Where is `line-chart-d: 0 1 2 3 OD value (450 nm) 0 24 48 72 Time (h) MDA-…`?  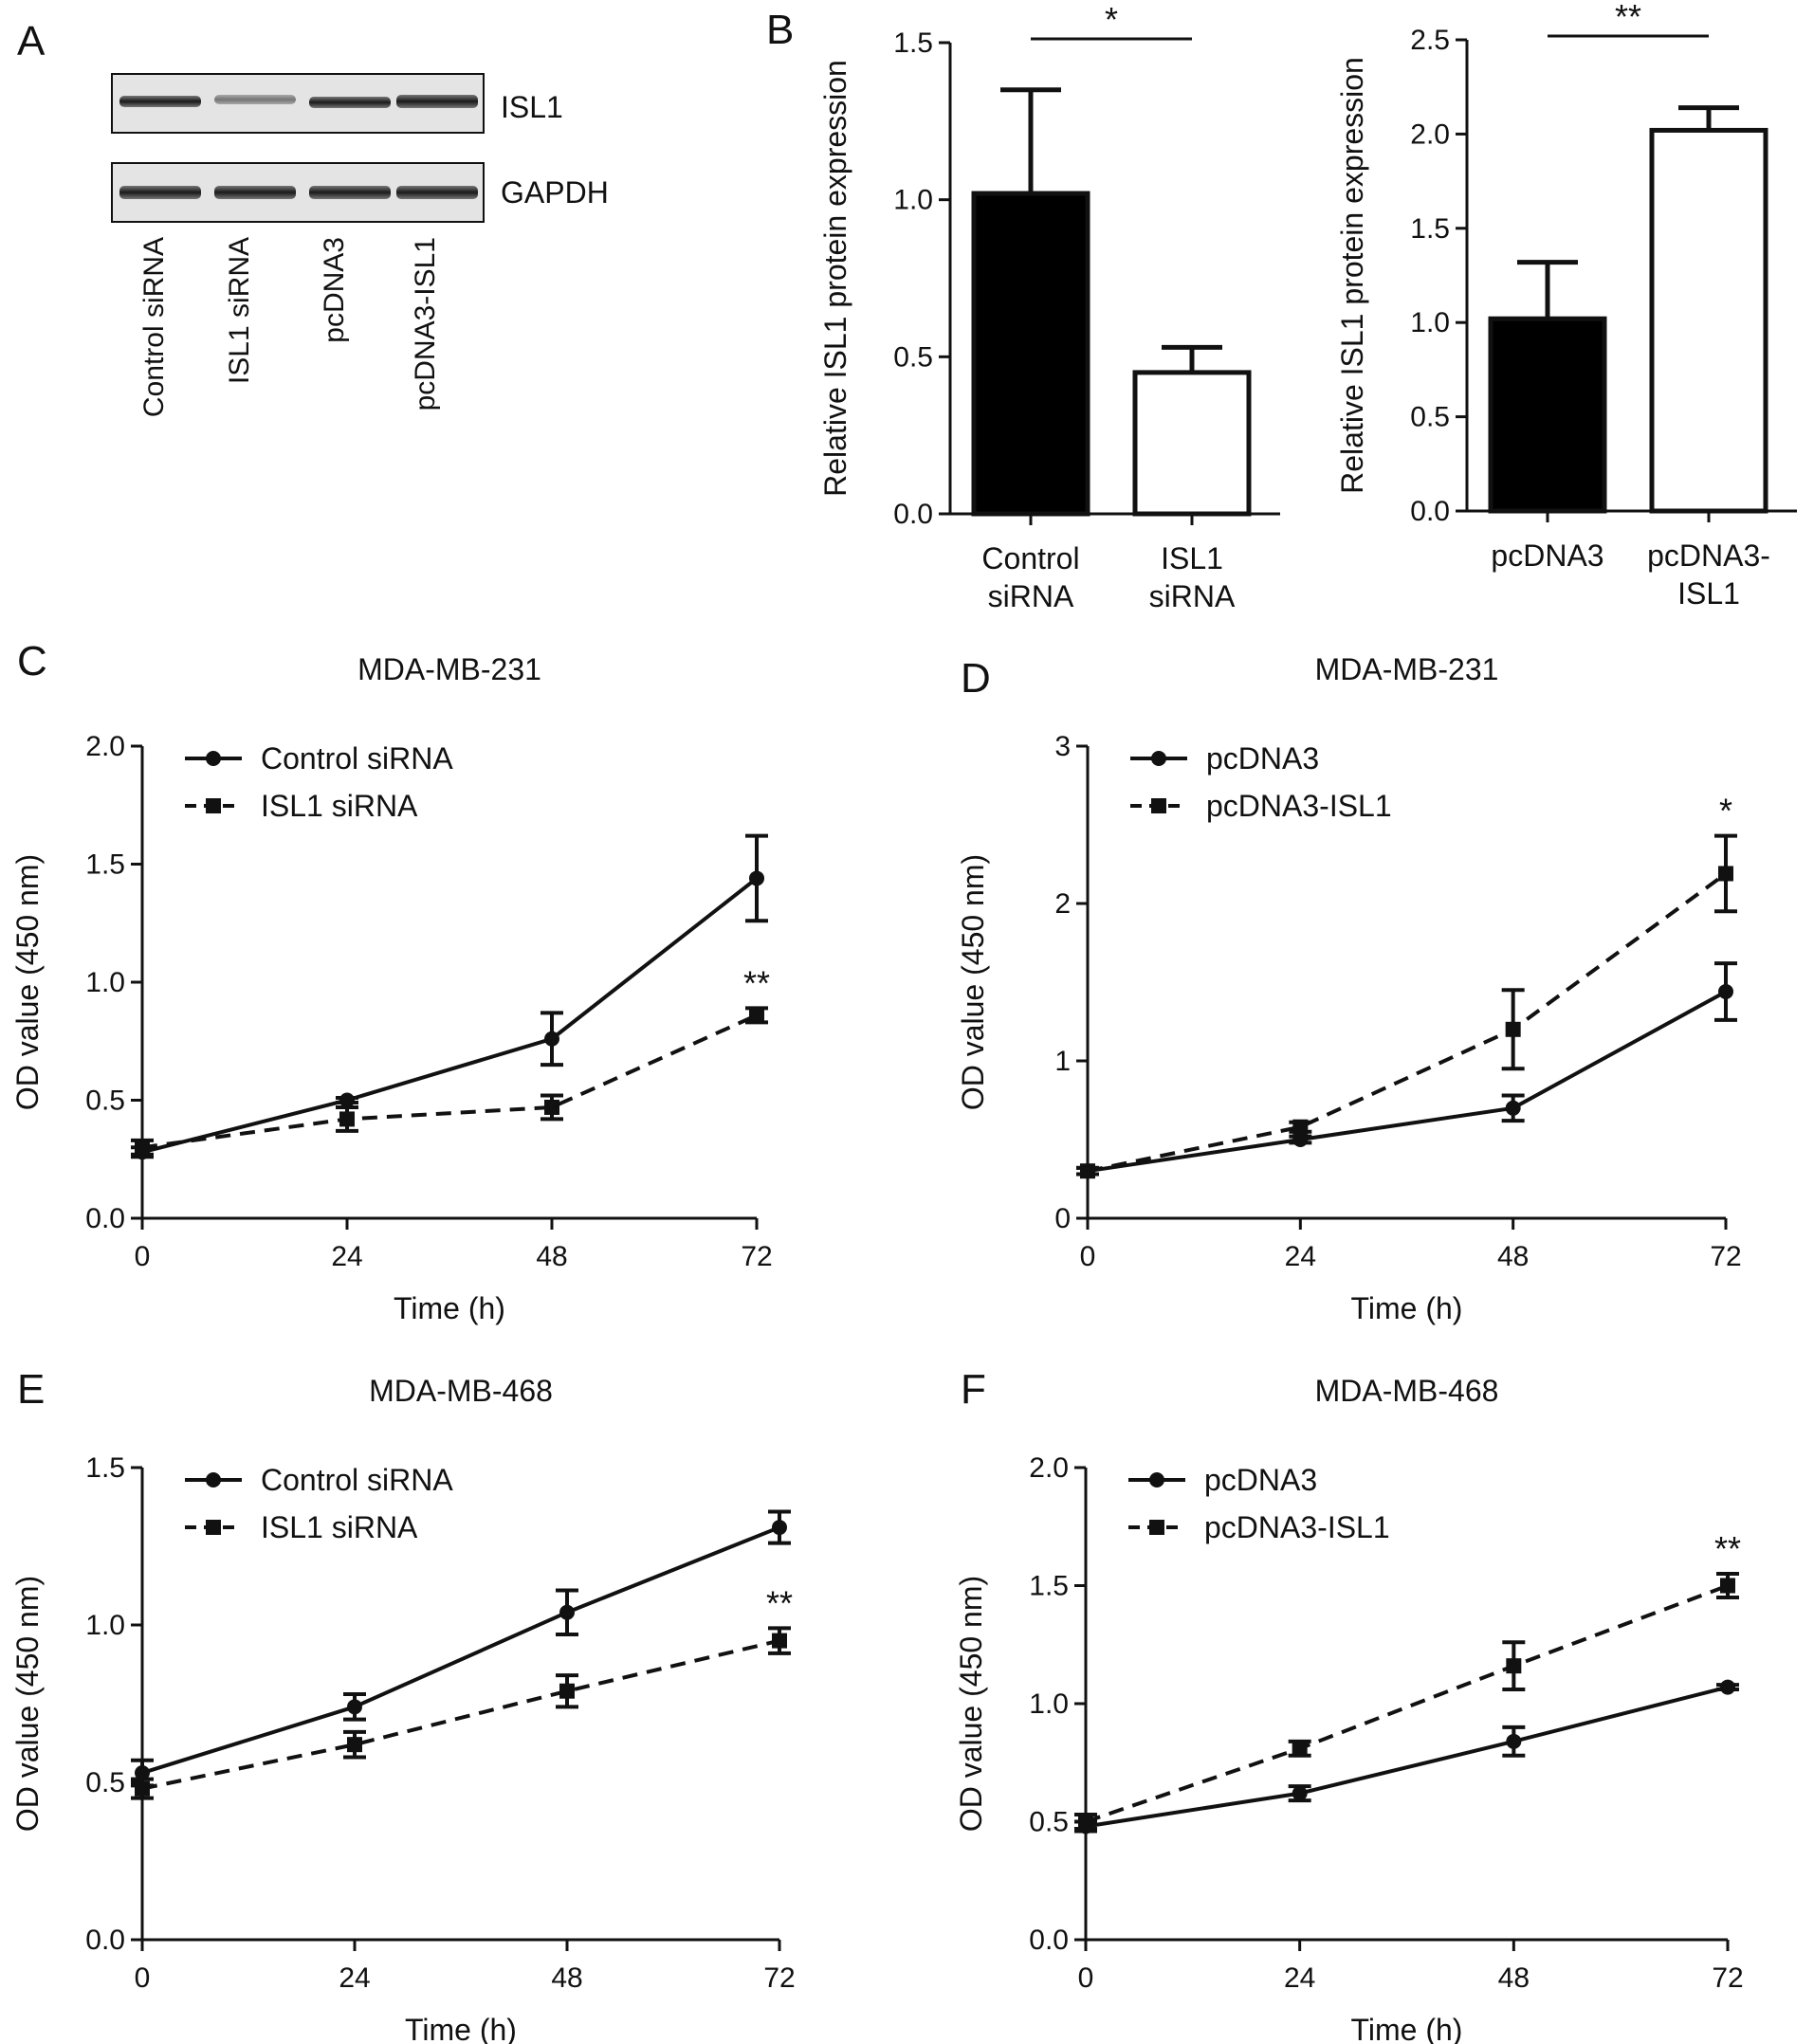
line-chart-d: 0 1 2 3 OD value (450 nm) 0 24 48 72 Time (h) MDA-… is located at coordinates (1349, 989).